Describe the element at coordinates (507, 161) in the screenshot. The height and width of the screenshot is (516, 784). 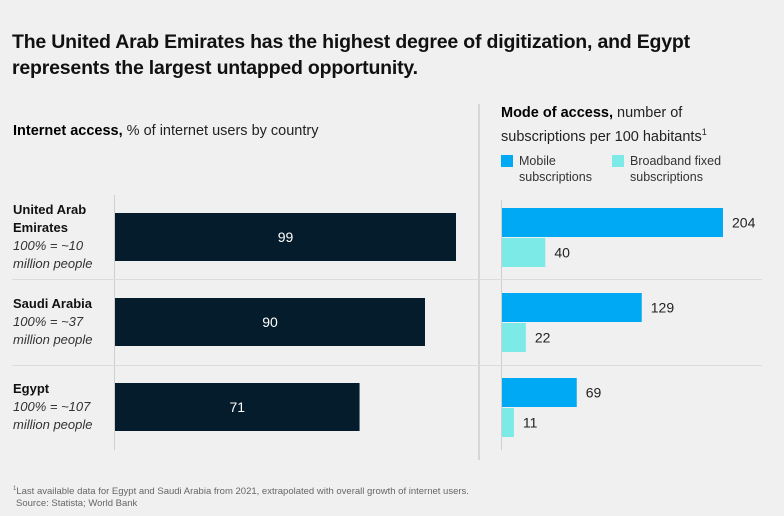
I see `legend-swatch-mobile` at that location.